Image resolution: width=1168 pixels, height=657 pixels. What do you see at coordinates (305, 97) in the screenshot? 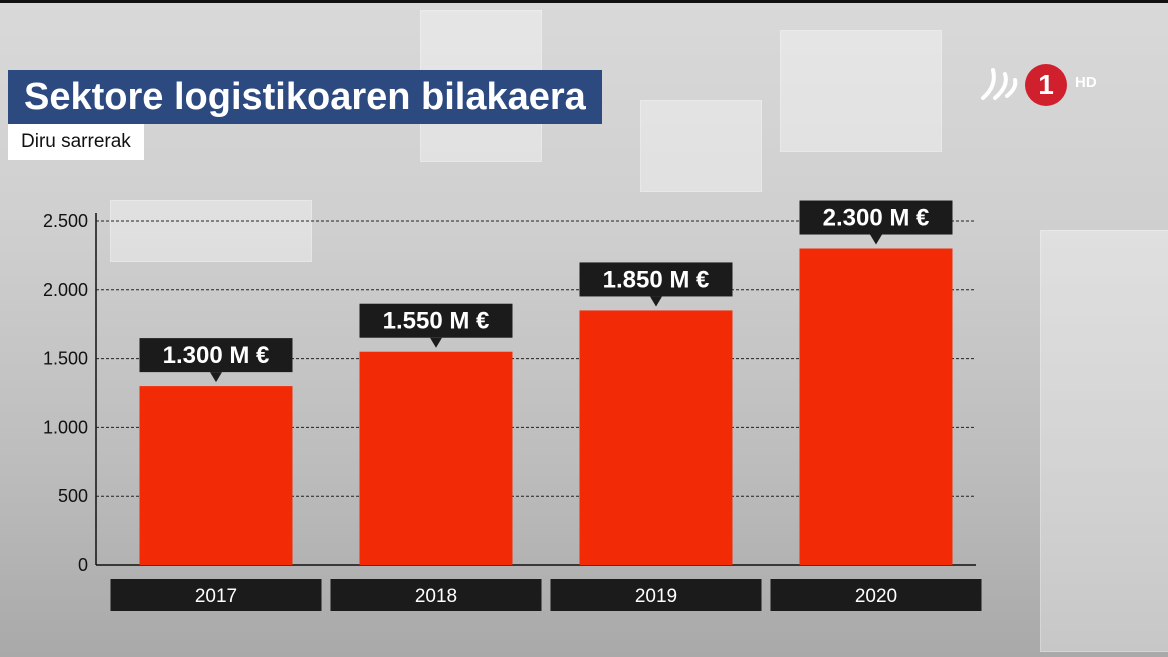
I see `page-title: Sektore logistikoaren bilakaera` at bounding box center [305, 97].